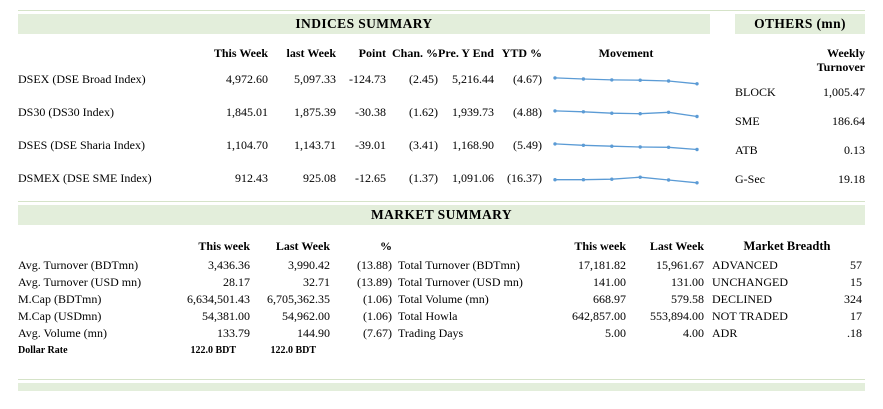 The width and height of the screenshot is (883, 409). Describe the element at coordinates (725, 333) in the screenshot. I see `breadth-label: ADR` at that location.